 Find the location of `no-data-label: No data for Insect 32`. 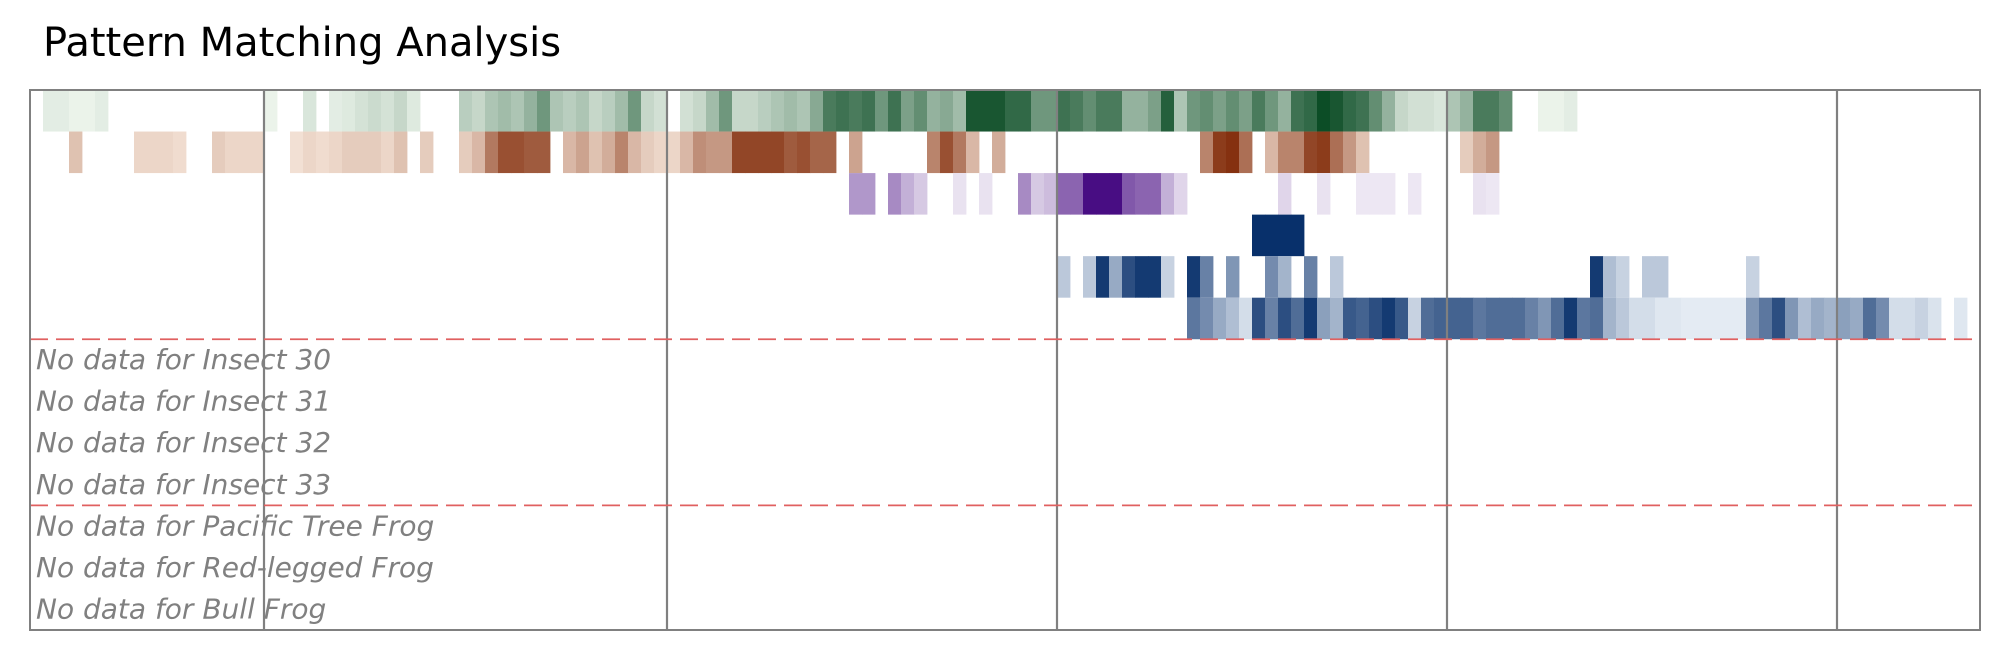

no-data-label: No data for Insect 32 is located at coordinates (183, 442).